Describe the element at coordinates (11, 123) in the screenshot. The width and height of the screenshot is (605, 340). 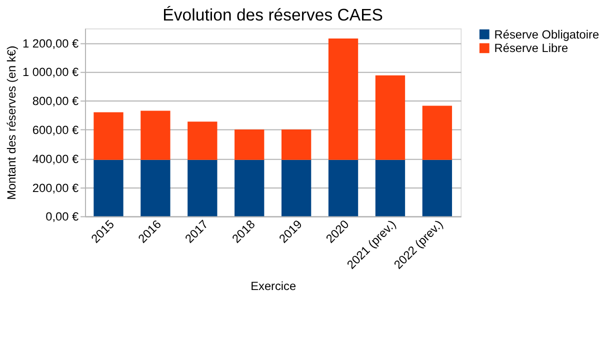
I see `y-axis-title: Montant des réserves (en k€)` at that location.